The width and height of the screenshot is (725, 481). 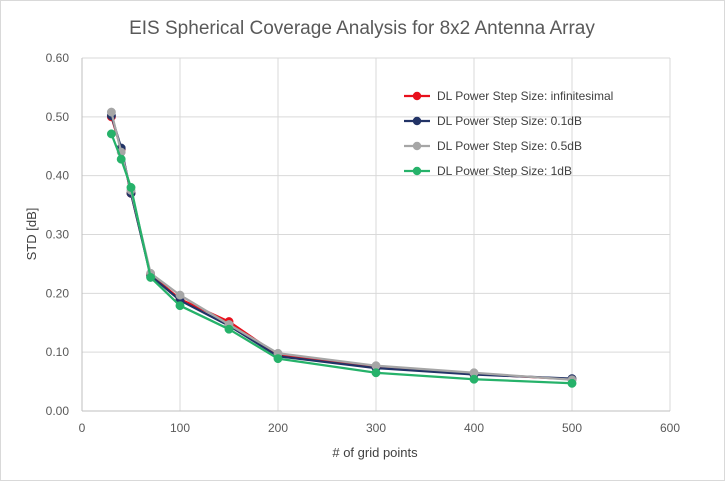 I want to click on legend-label: DL Power Step Size: 0.5dB, so click(x=509, y=146).